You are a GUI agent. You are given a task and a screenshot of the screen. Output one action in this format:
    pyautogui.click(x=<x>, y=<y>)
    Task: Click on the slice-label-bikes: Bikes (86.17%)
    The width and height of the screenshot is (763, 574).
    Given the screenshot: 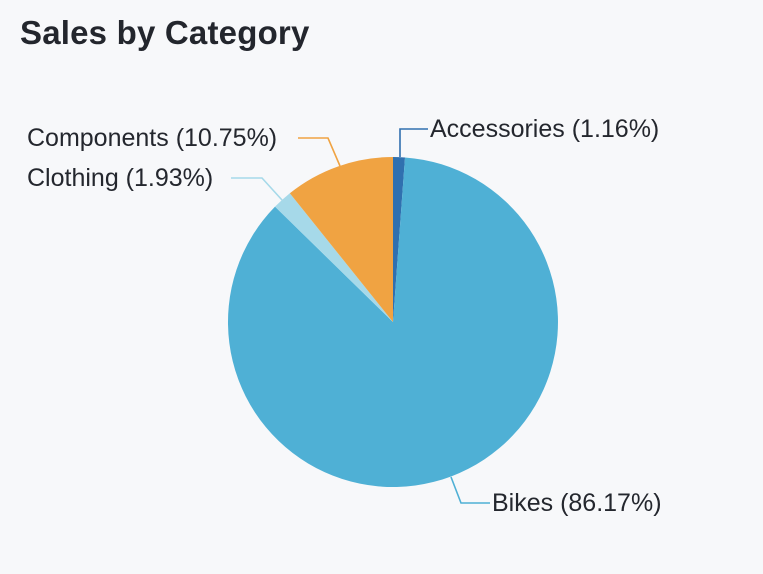 What is the action you would take?
    pyautogui.click(x=577, y=503)
    